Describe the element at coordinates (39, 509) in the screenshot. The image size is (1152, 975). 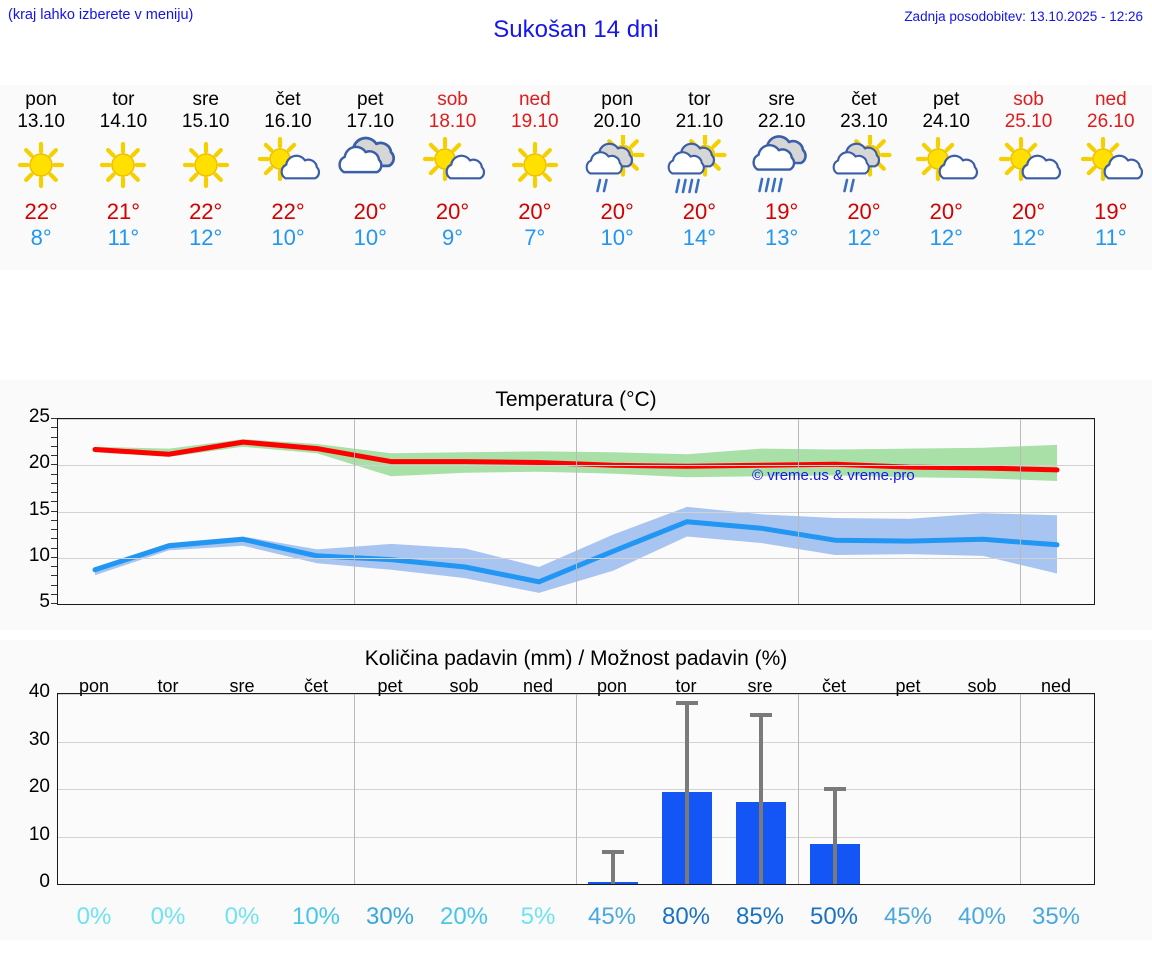
I see `y-axis-tick-label: 15` at that location.